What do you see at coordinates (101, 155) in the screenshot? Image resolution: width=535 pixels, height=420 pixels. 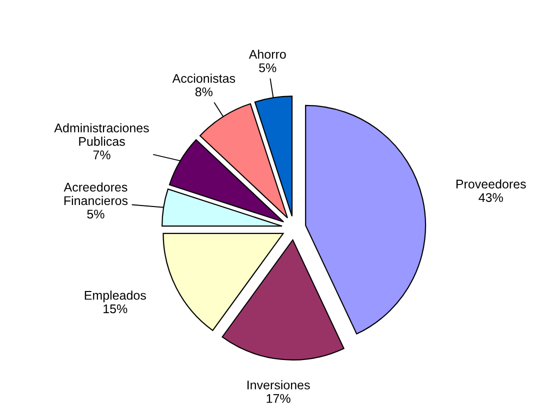 I see `data-label: 7%` at bounding box center [101, 155].